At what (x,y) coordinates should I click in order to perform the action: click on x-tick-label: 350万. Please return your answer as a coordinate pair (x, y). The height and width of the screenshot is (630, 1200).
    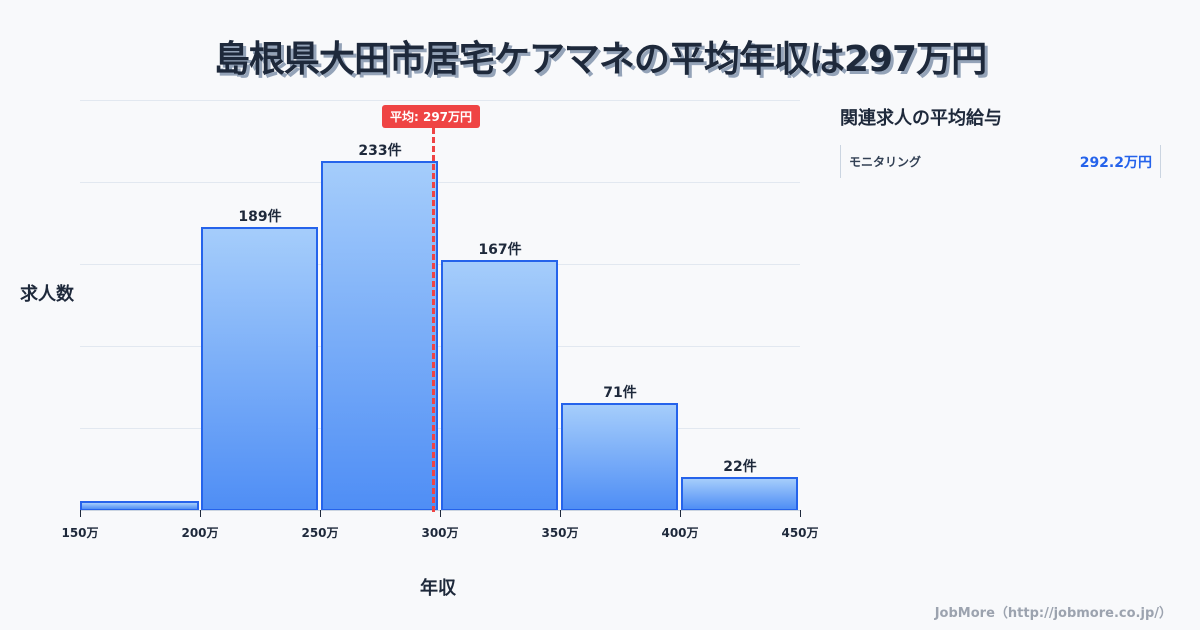
    Looking at the image, I should click on (560, 533).